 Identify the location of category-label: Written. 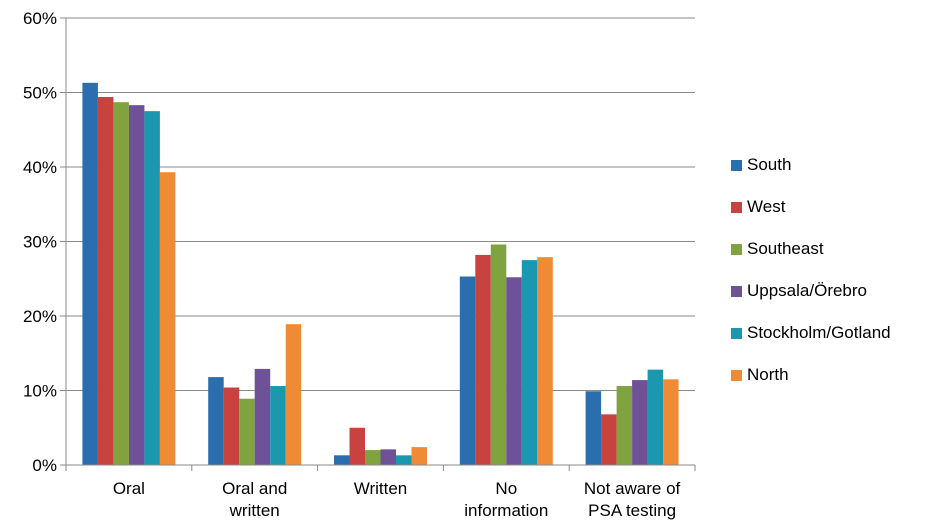
(381, 488).